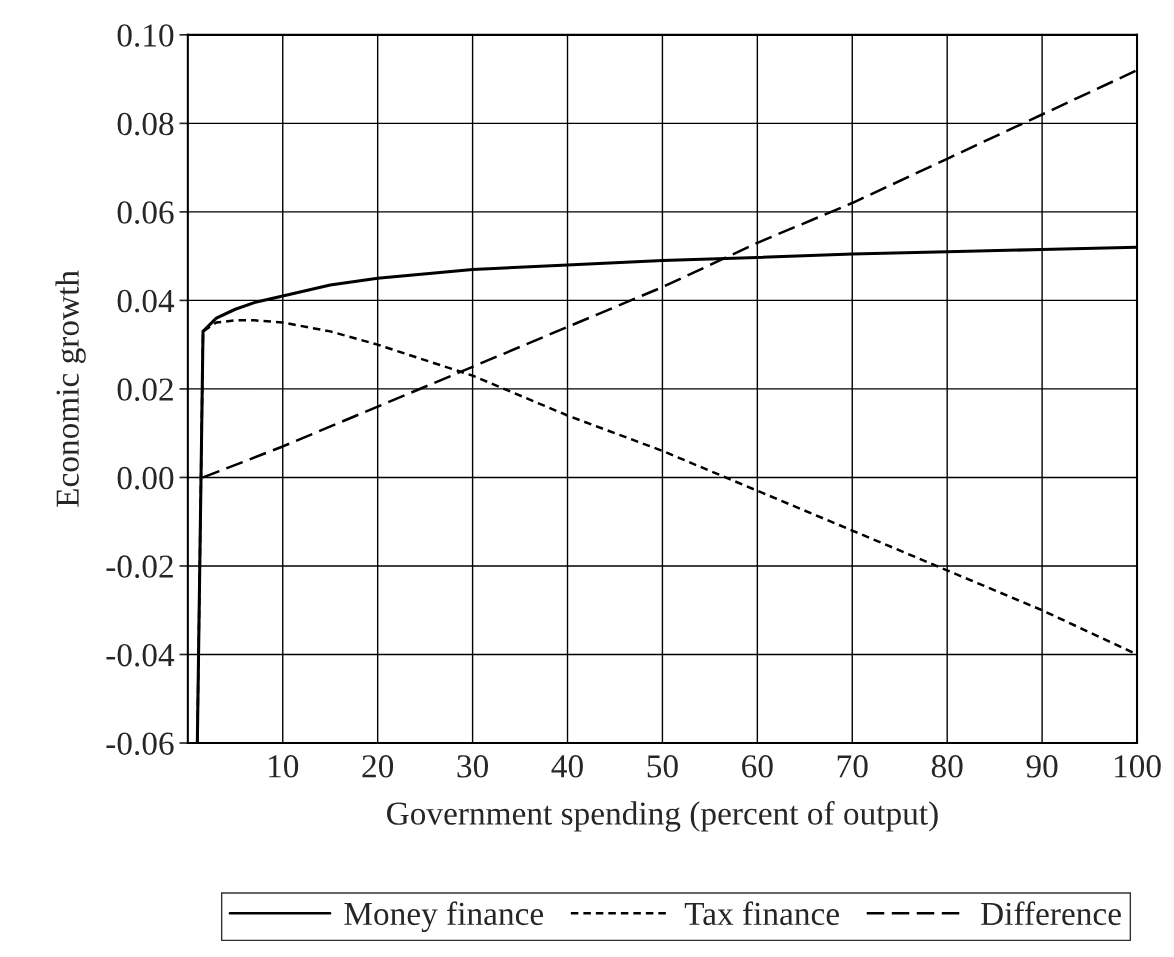 Image resolution: width=1174 pixels, height=957 pixels. I want to click on y-axis-title: Economic growth, so click(70, 388).